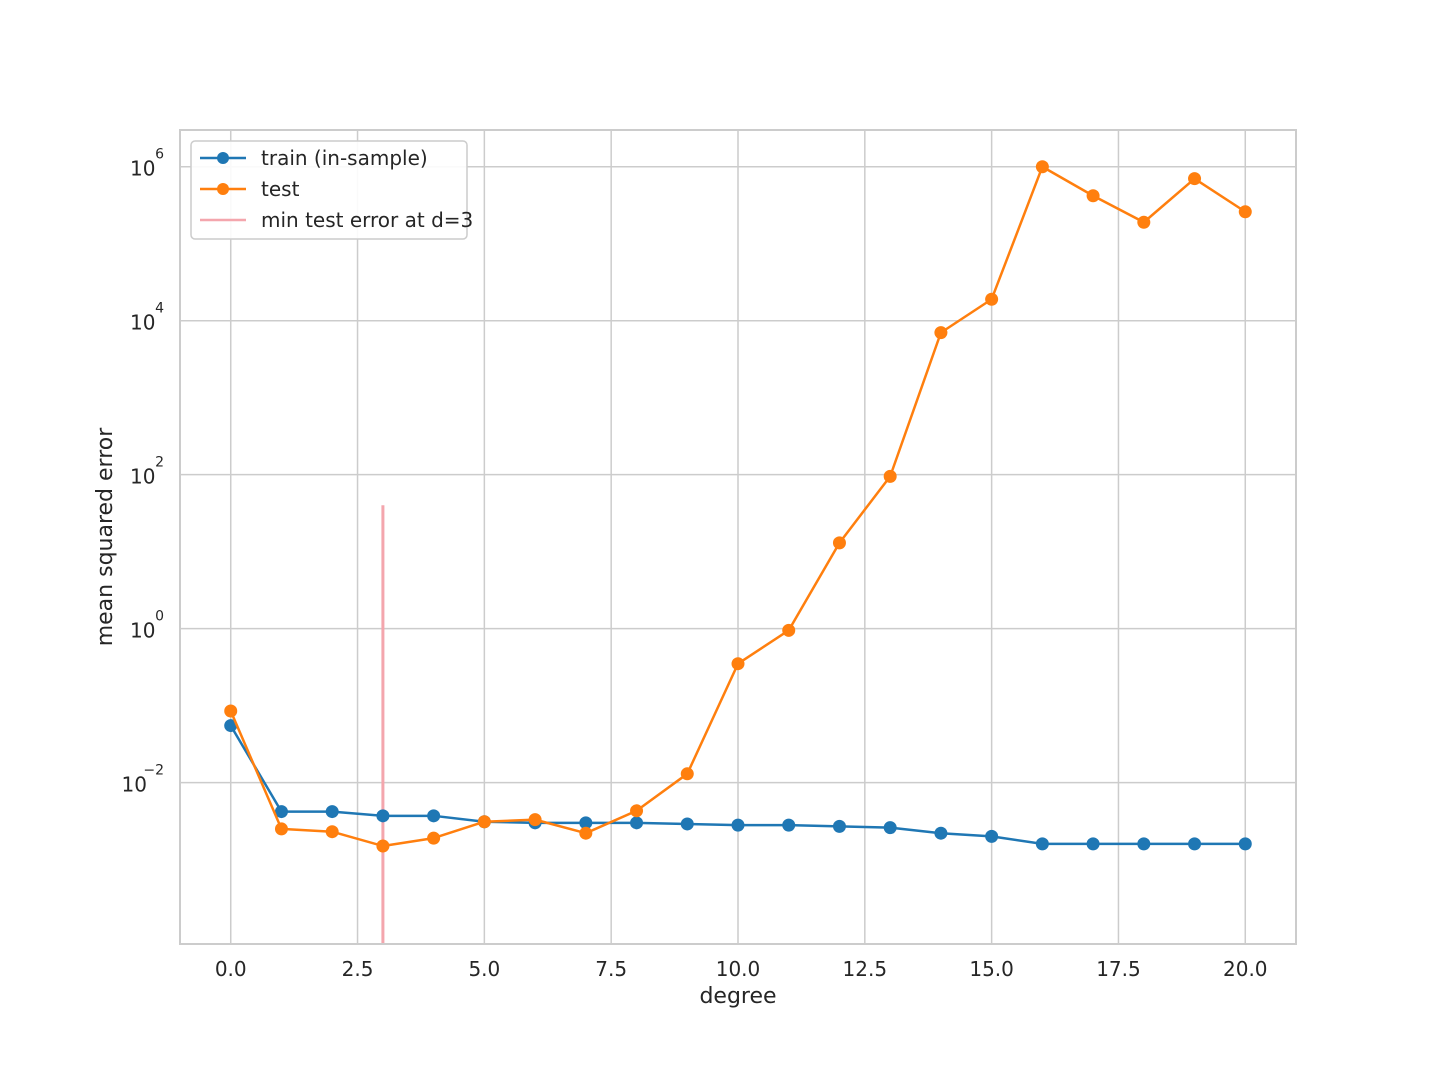 The image size is (1440, 1080). Describe the element at coordinates (223, 158) in the screenshot. I see `legend-marker-train` at that location.